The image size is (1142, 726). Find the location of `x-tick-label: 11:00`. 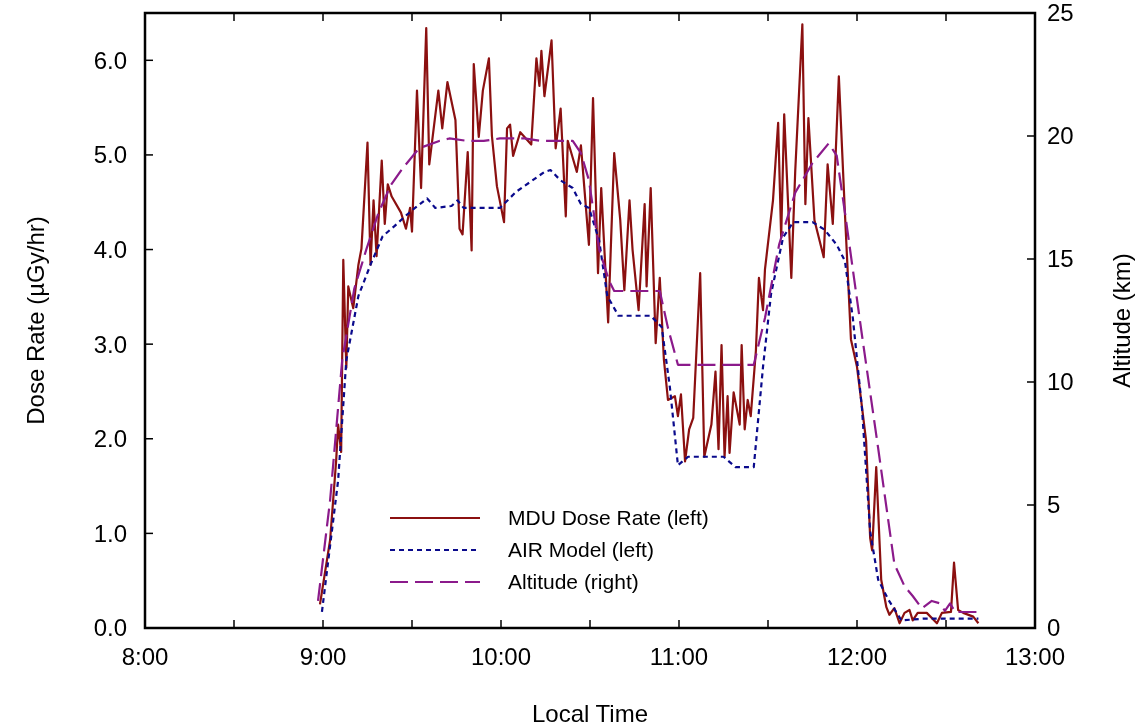

x-tick-label: 11:00 is located at coordinates (679, 656).